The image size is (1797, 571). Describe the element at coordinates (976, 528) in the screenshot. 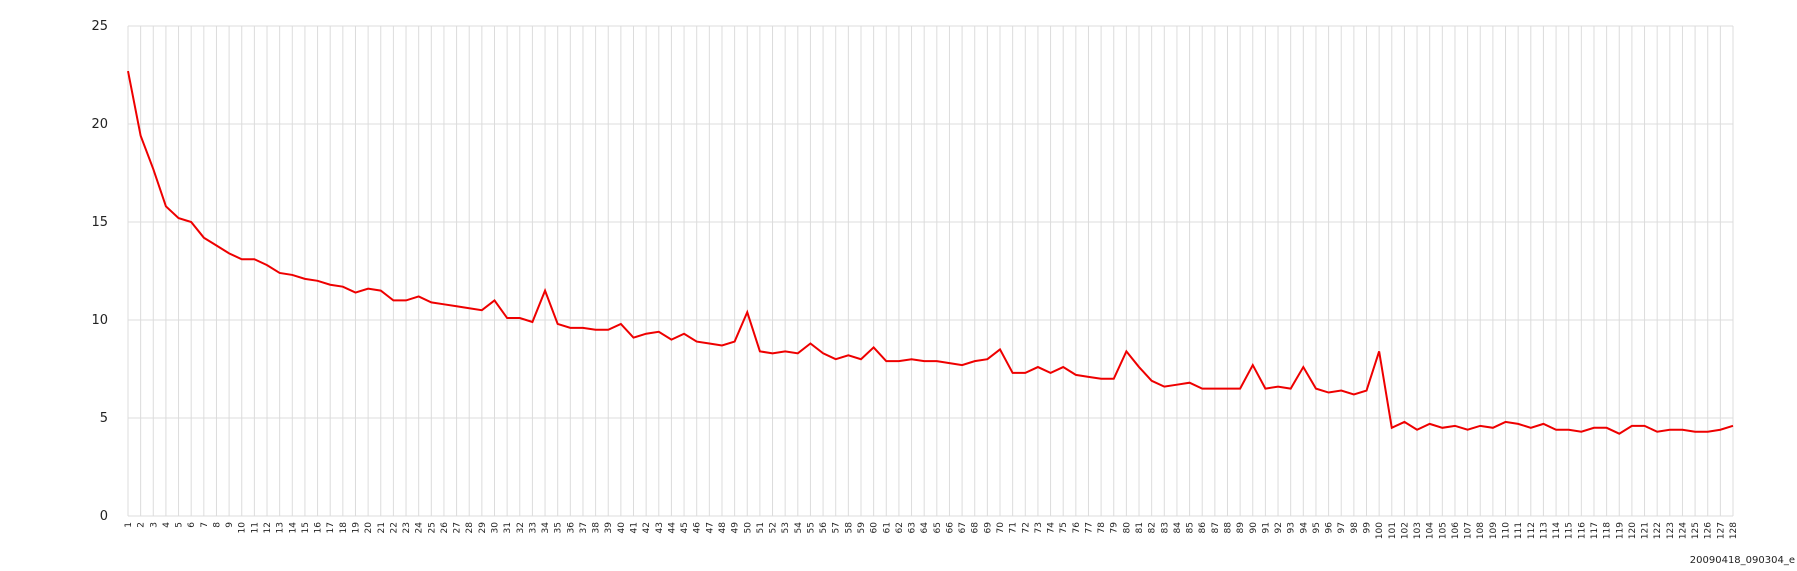

I see `x-tick-label: 68` at that location.